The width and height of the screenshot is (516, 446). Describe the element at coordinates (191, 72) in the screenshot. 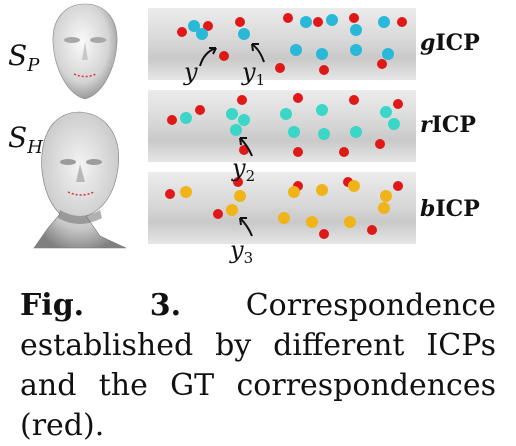

I see `label-y: y` at that location.